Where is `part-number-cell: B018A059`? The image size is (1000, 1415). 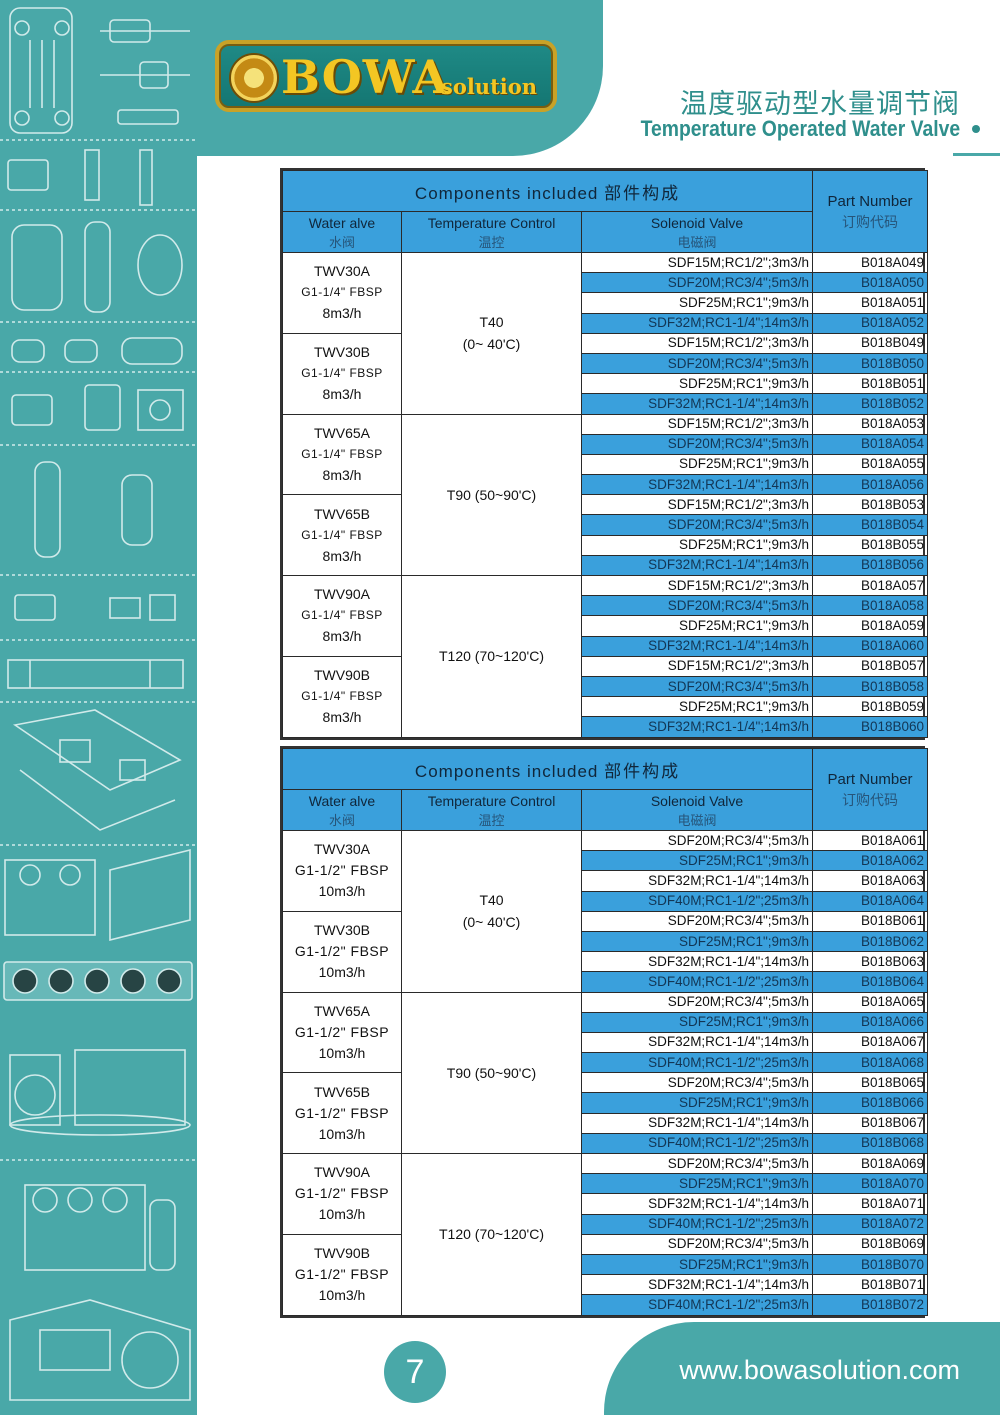 part-number-cell: B018A059 is located at coordinates (870, 626).